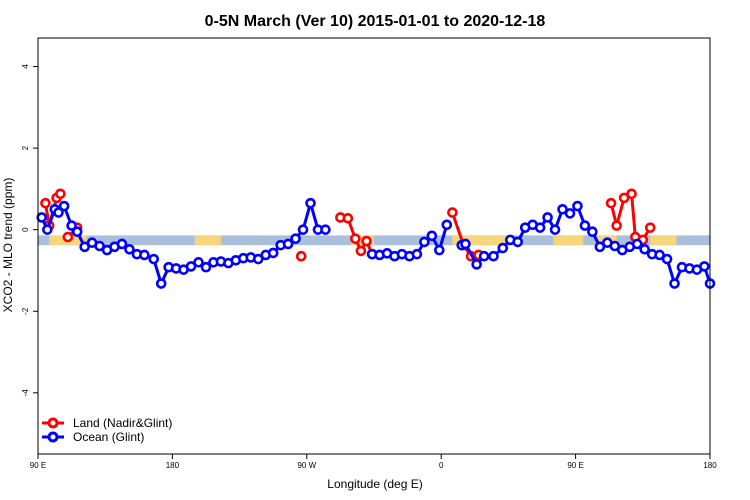 This screenshot has width=750, height=500. Describe the element at coordinates (25, 311) in the screenshot. I see `y-tick-label: -2` at that location.